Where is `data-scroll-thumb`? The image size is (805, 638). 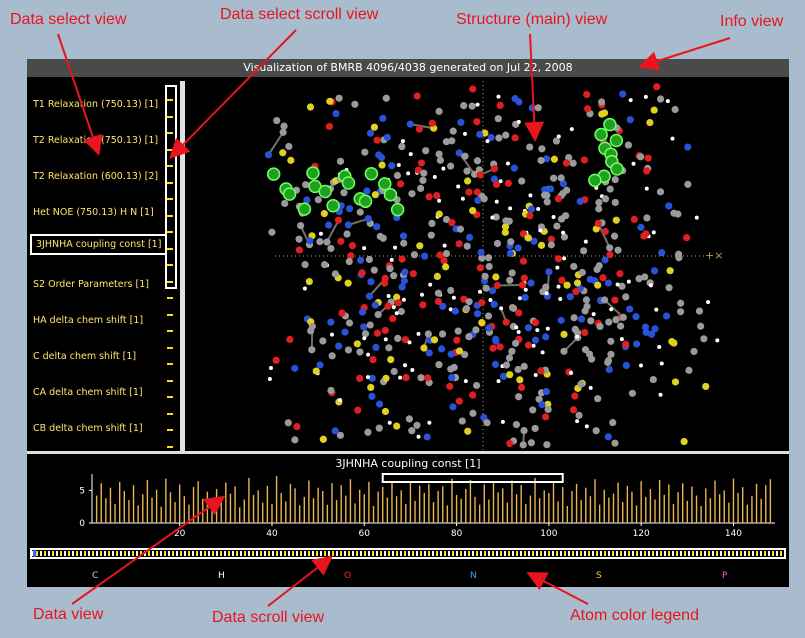
data-scroll-thumb is located at coordinates (34, 553).